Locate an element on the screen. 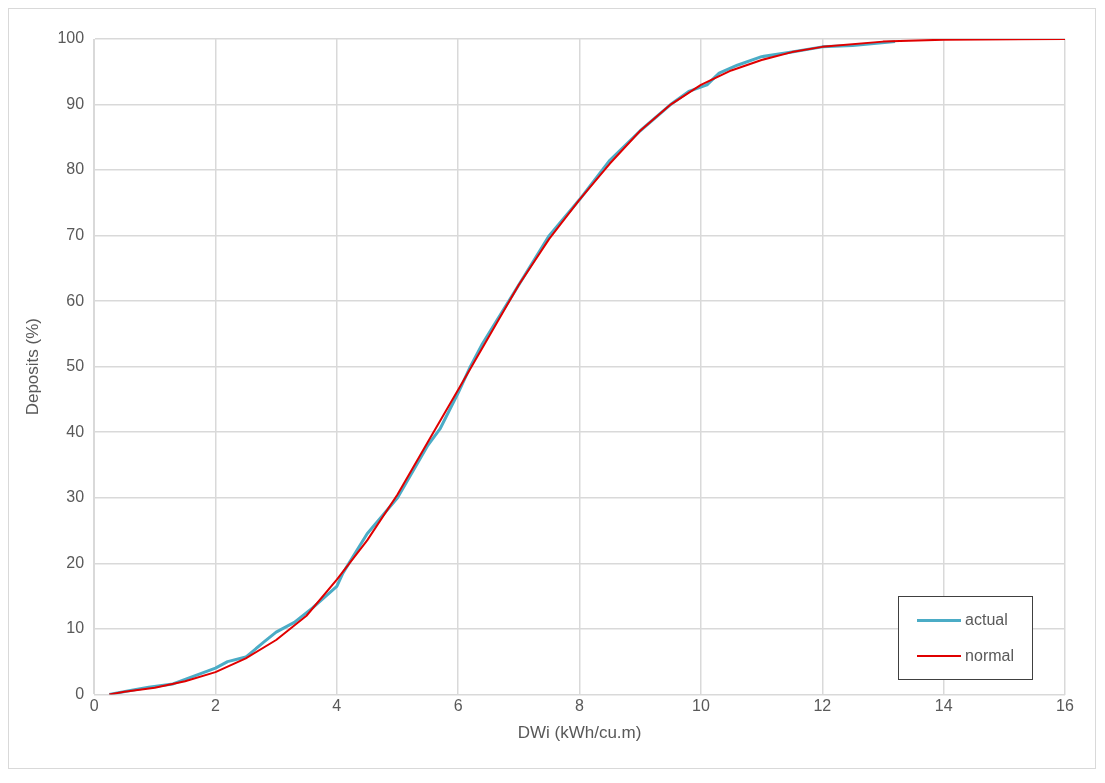 Image resolution: width=1105 pixels, height=783 pixels. y-tick-label: 60 is located at coordinates (75, 300).